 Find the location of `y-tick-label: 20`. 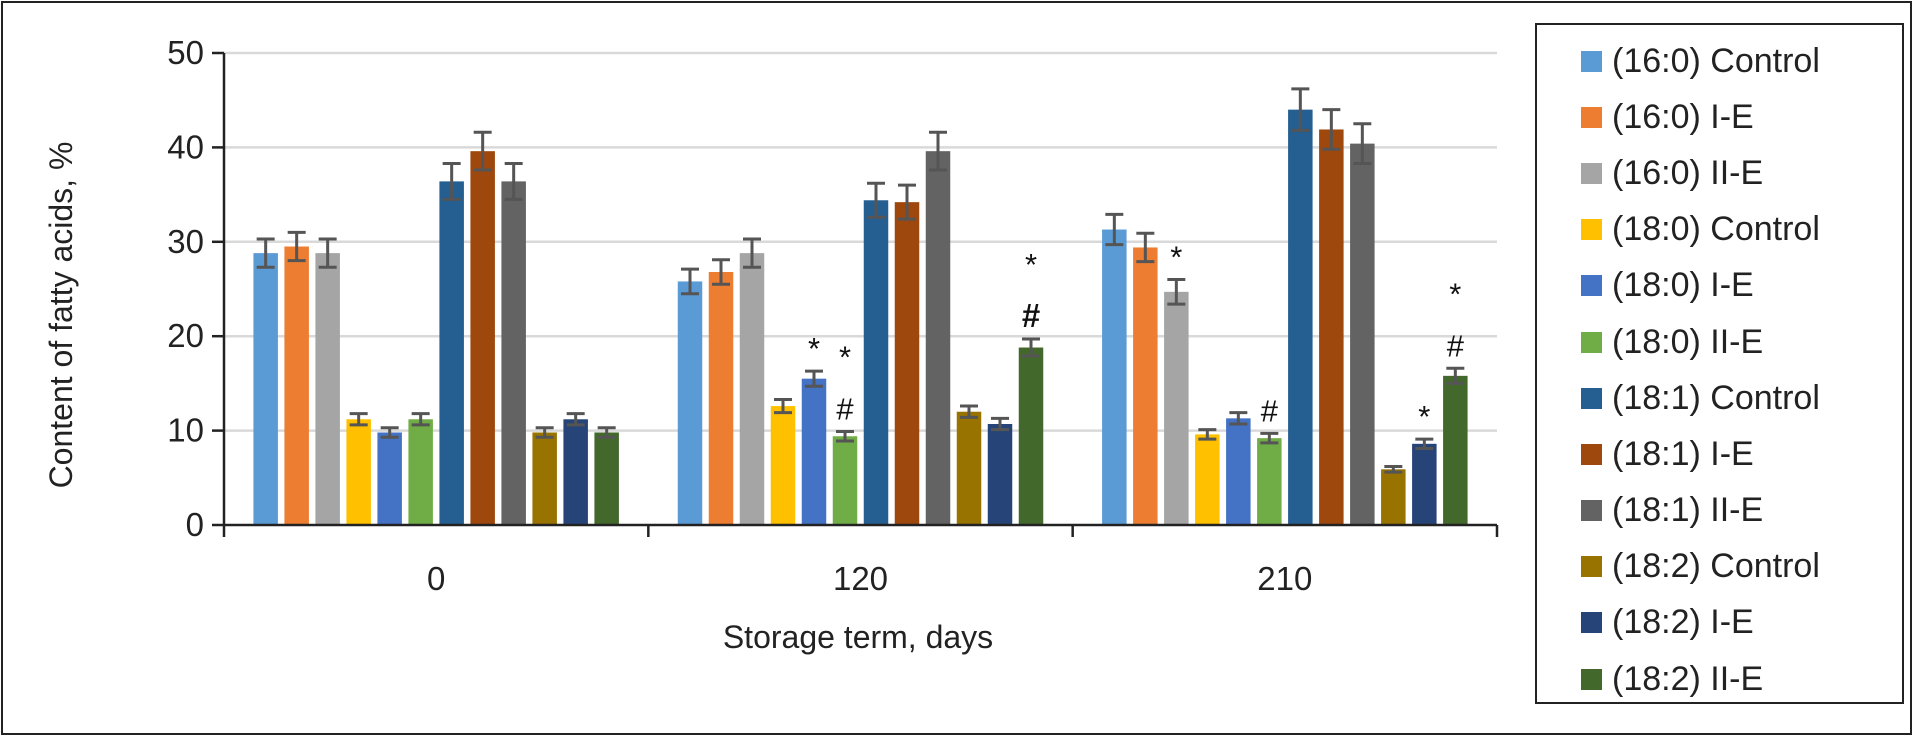

y-tick-label: 20 is located at coordinates (185, 335).